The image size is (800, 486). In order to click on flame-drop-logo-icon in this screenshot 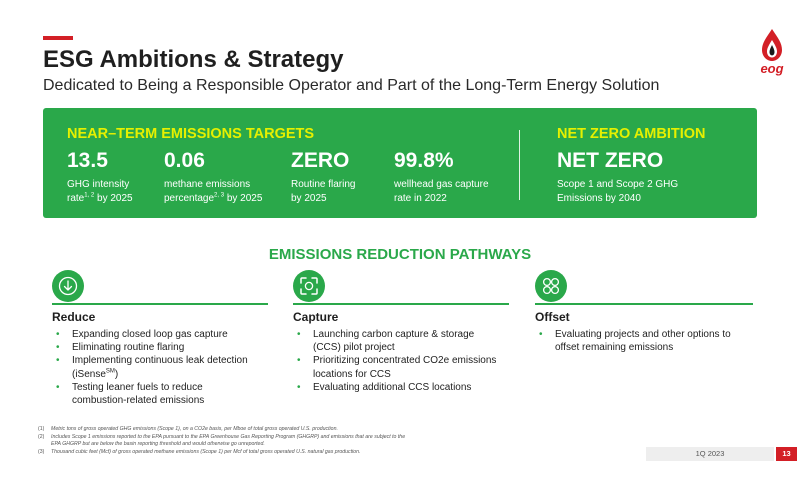, I will do `click(772, 45)`.